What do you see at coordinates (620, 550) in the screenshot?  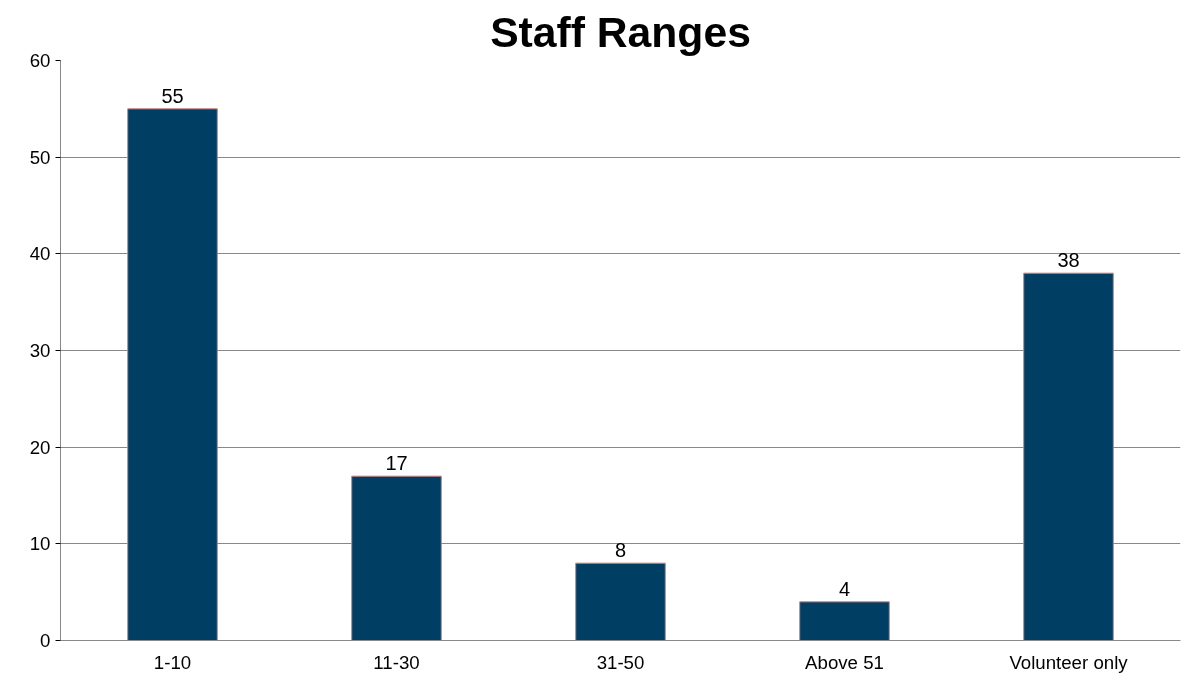 I see `data-label: 8` at bounding box center [620, 550].